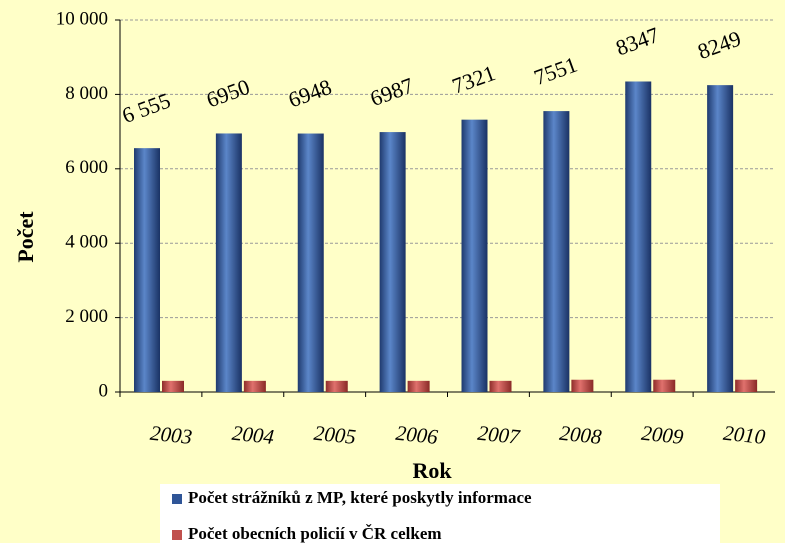  Describe the element at coordinates (171, 435) in the screenshot. I see `x-tick-label: 2003` at that location.